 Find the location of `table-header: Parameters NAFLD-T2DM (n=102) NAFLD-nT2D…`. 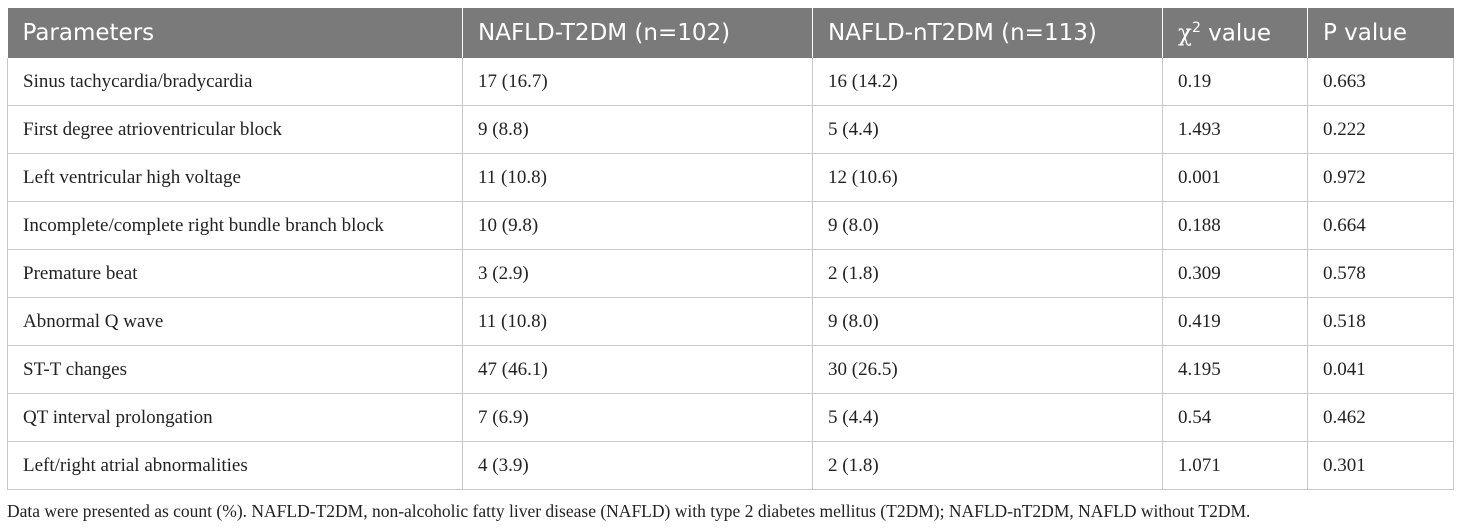

table-header: Parameters NAFLD-T2DM (n=102) NAFLD-nT2D… is located at coordinates (730, 33).